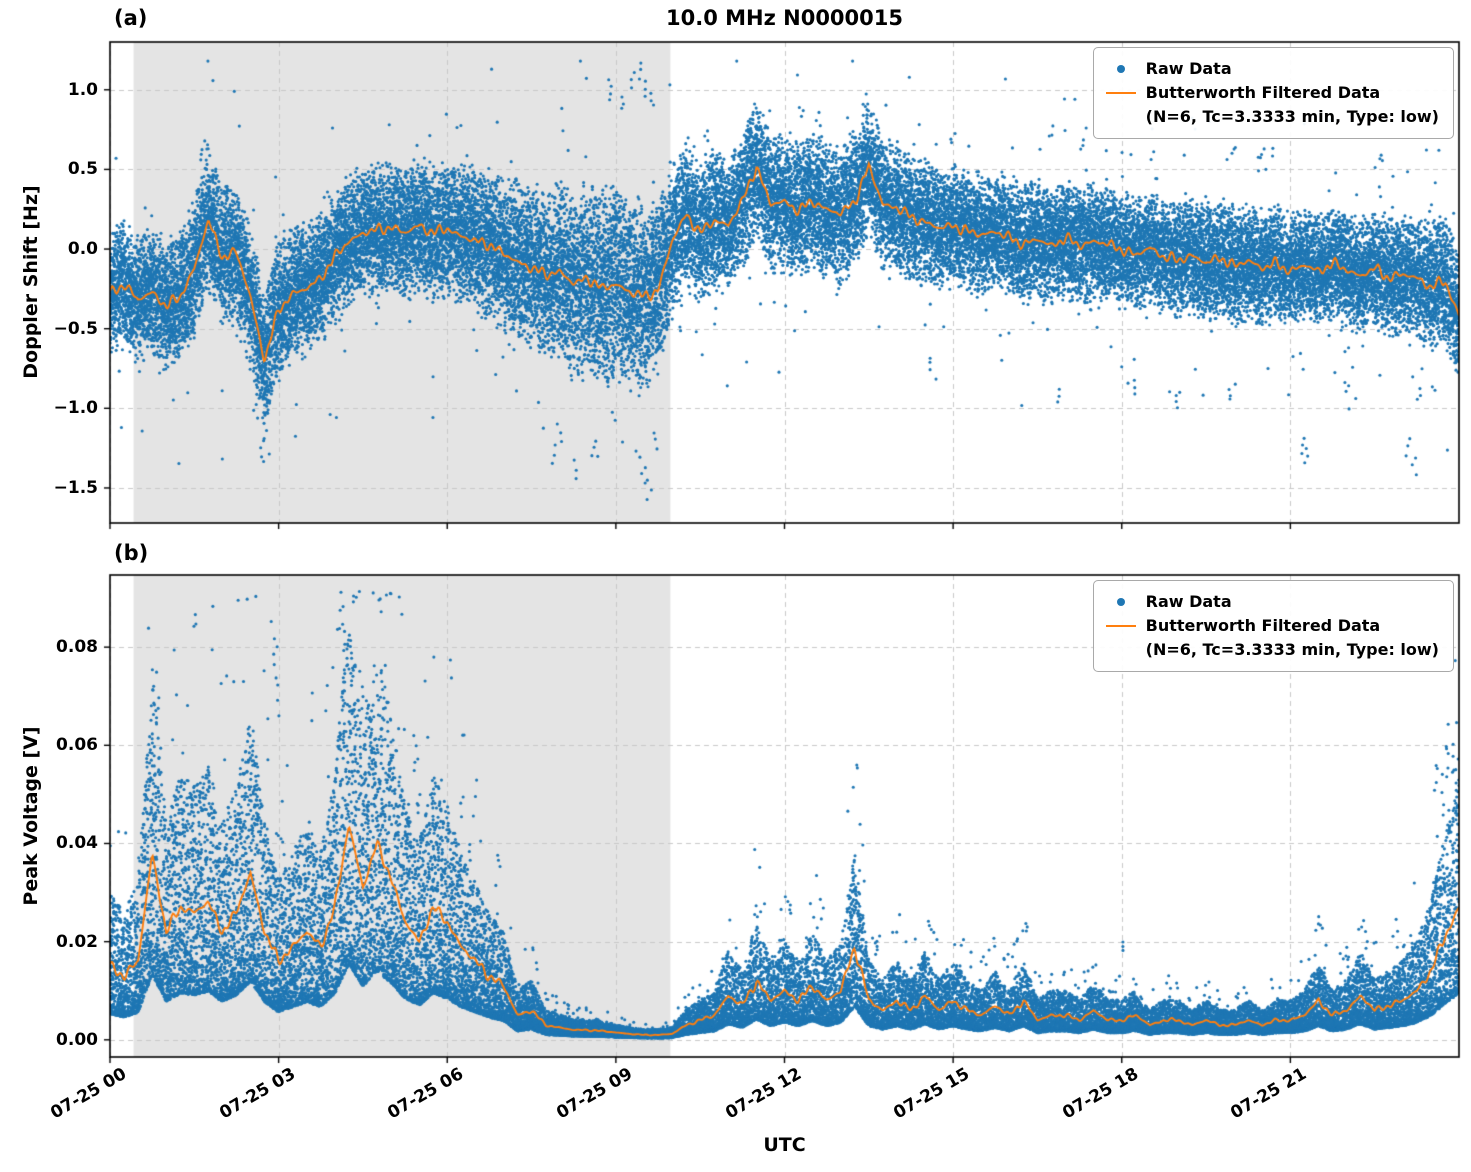 This screenshot has height=1172, width=1471. I want to click on y-tick-label: 0.5, so click(82, 169).